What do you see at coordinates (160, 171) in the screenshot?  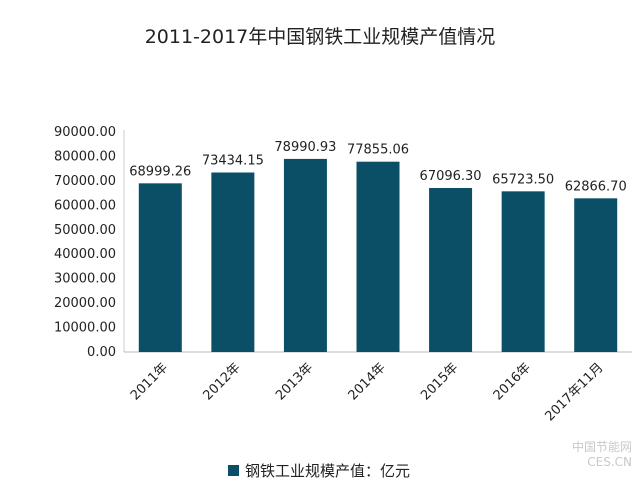 I see `data-label: 68999.26` at bounding box center [160, 171].